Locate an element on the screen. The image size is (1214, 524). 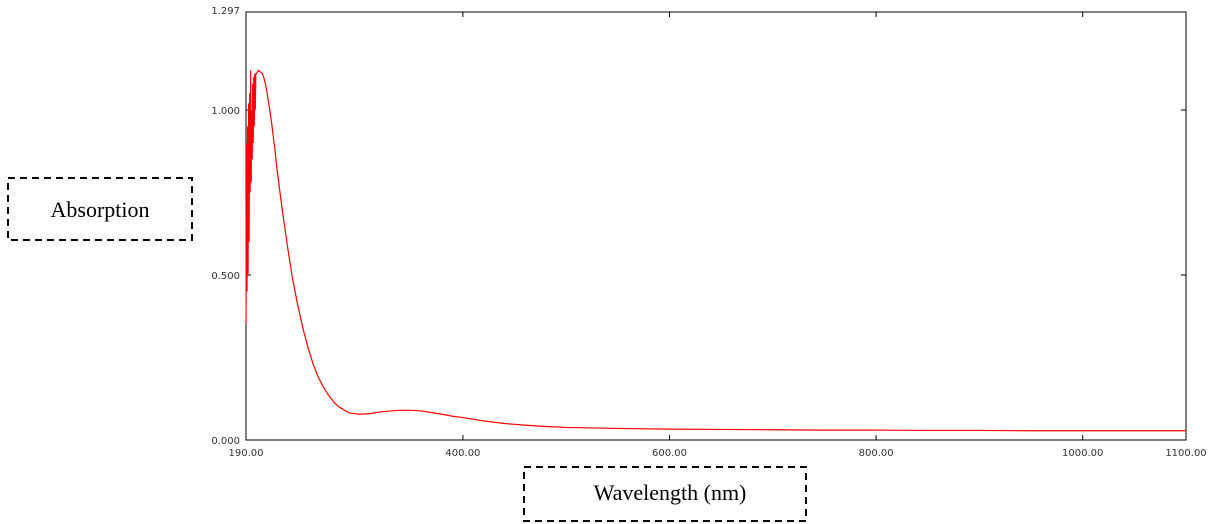
y-tick-label: 1.000 is located at coordinates (225, 111).